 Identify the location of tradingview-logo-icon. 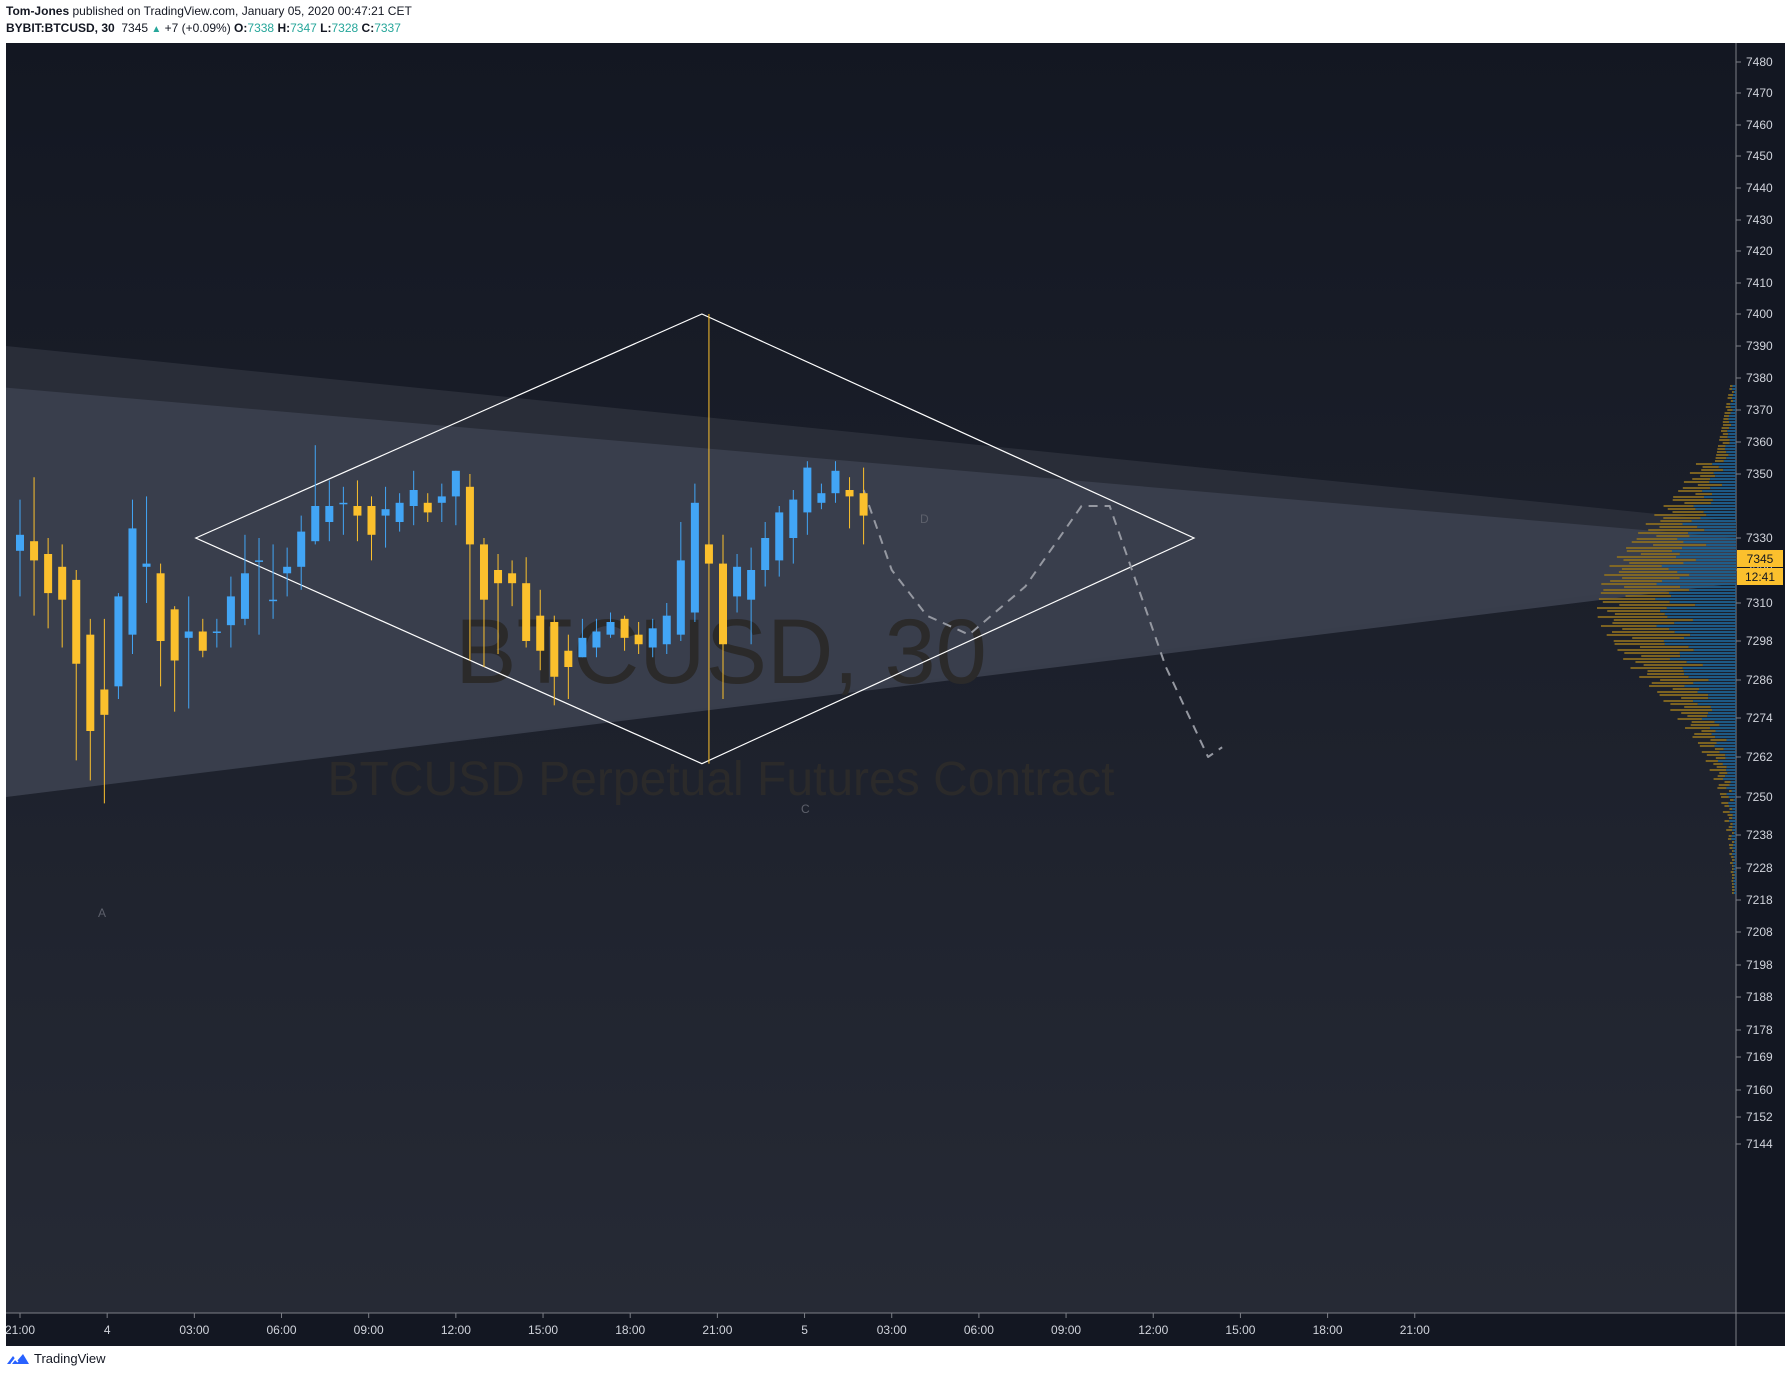
(18, 1358).